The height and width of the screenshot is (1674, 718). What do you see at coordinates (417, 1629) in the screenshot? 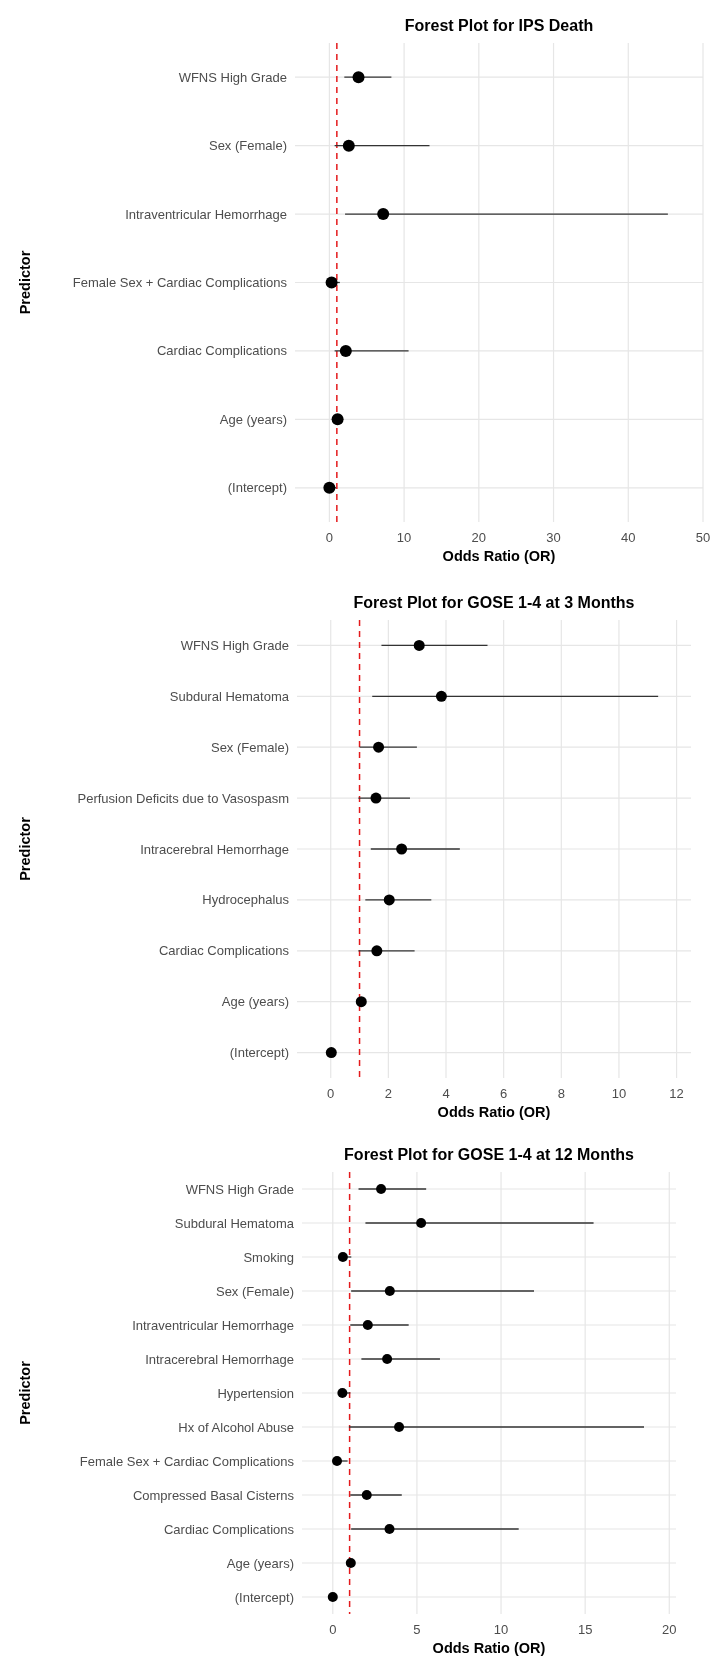
I see `x-tick-label: 5` at bounding box center [417, 1629].